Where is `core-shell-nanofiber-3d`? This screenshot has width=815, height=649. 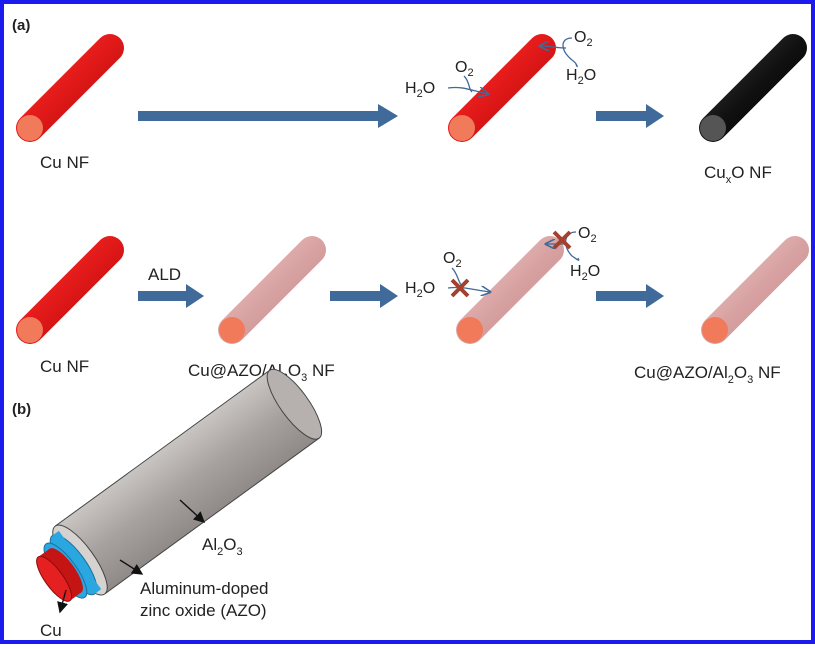 core-shell-nanofiber-3d is located at coordinates (179, 485).